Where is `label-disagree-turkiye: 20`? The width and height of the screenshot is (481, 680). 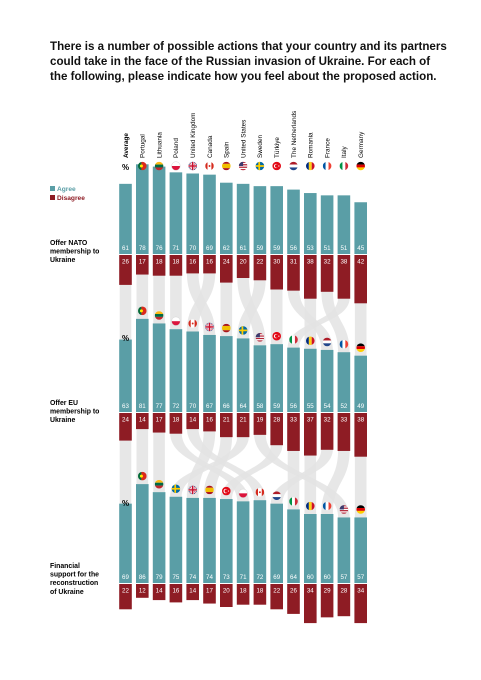 label-disagree-turkiye: 20 is located at coordinates (226, 591).